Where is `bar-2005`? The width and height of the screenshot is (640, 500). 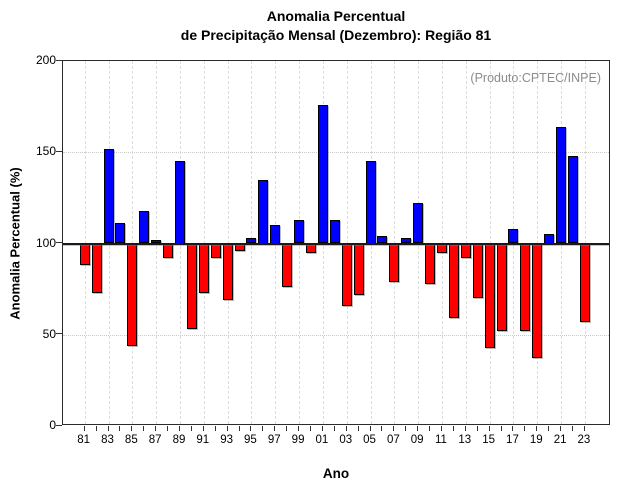
bar-2005 is located at coordinates (370, 202).